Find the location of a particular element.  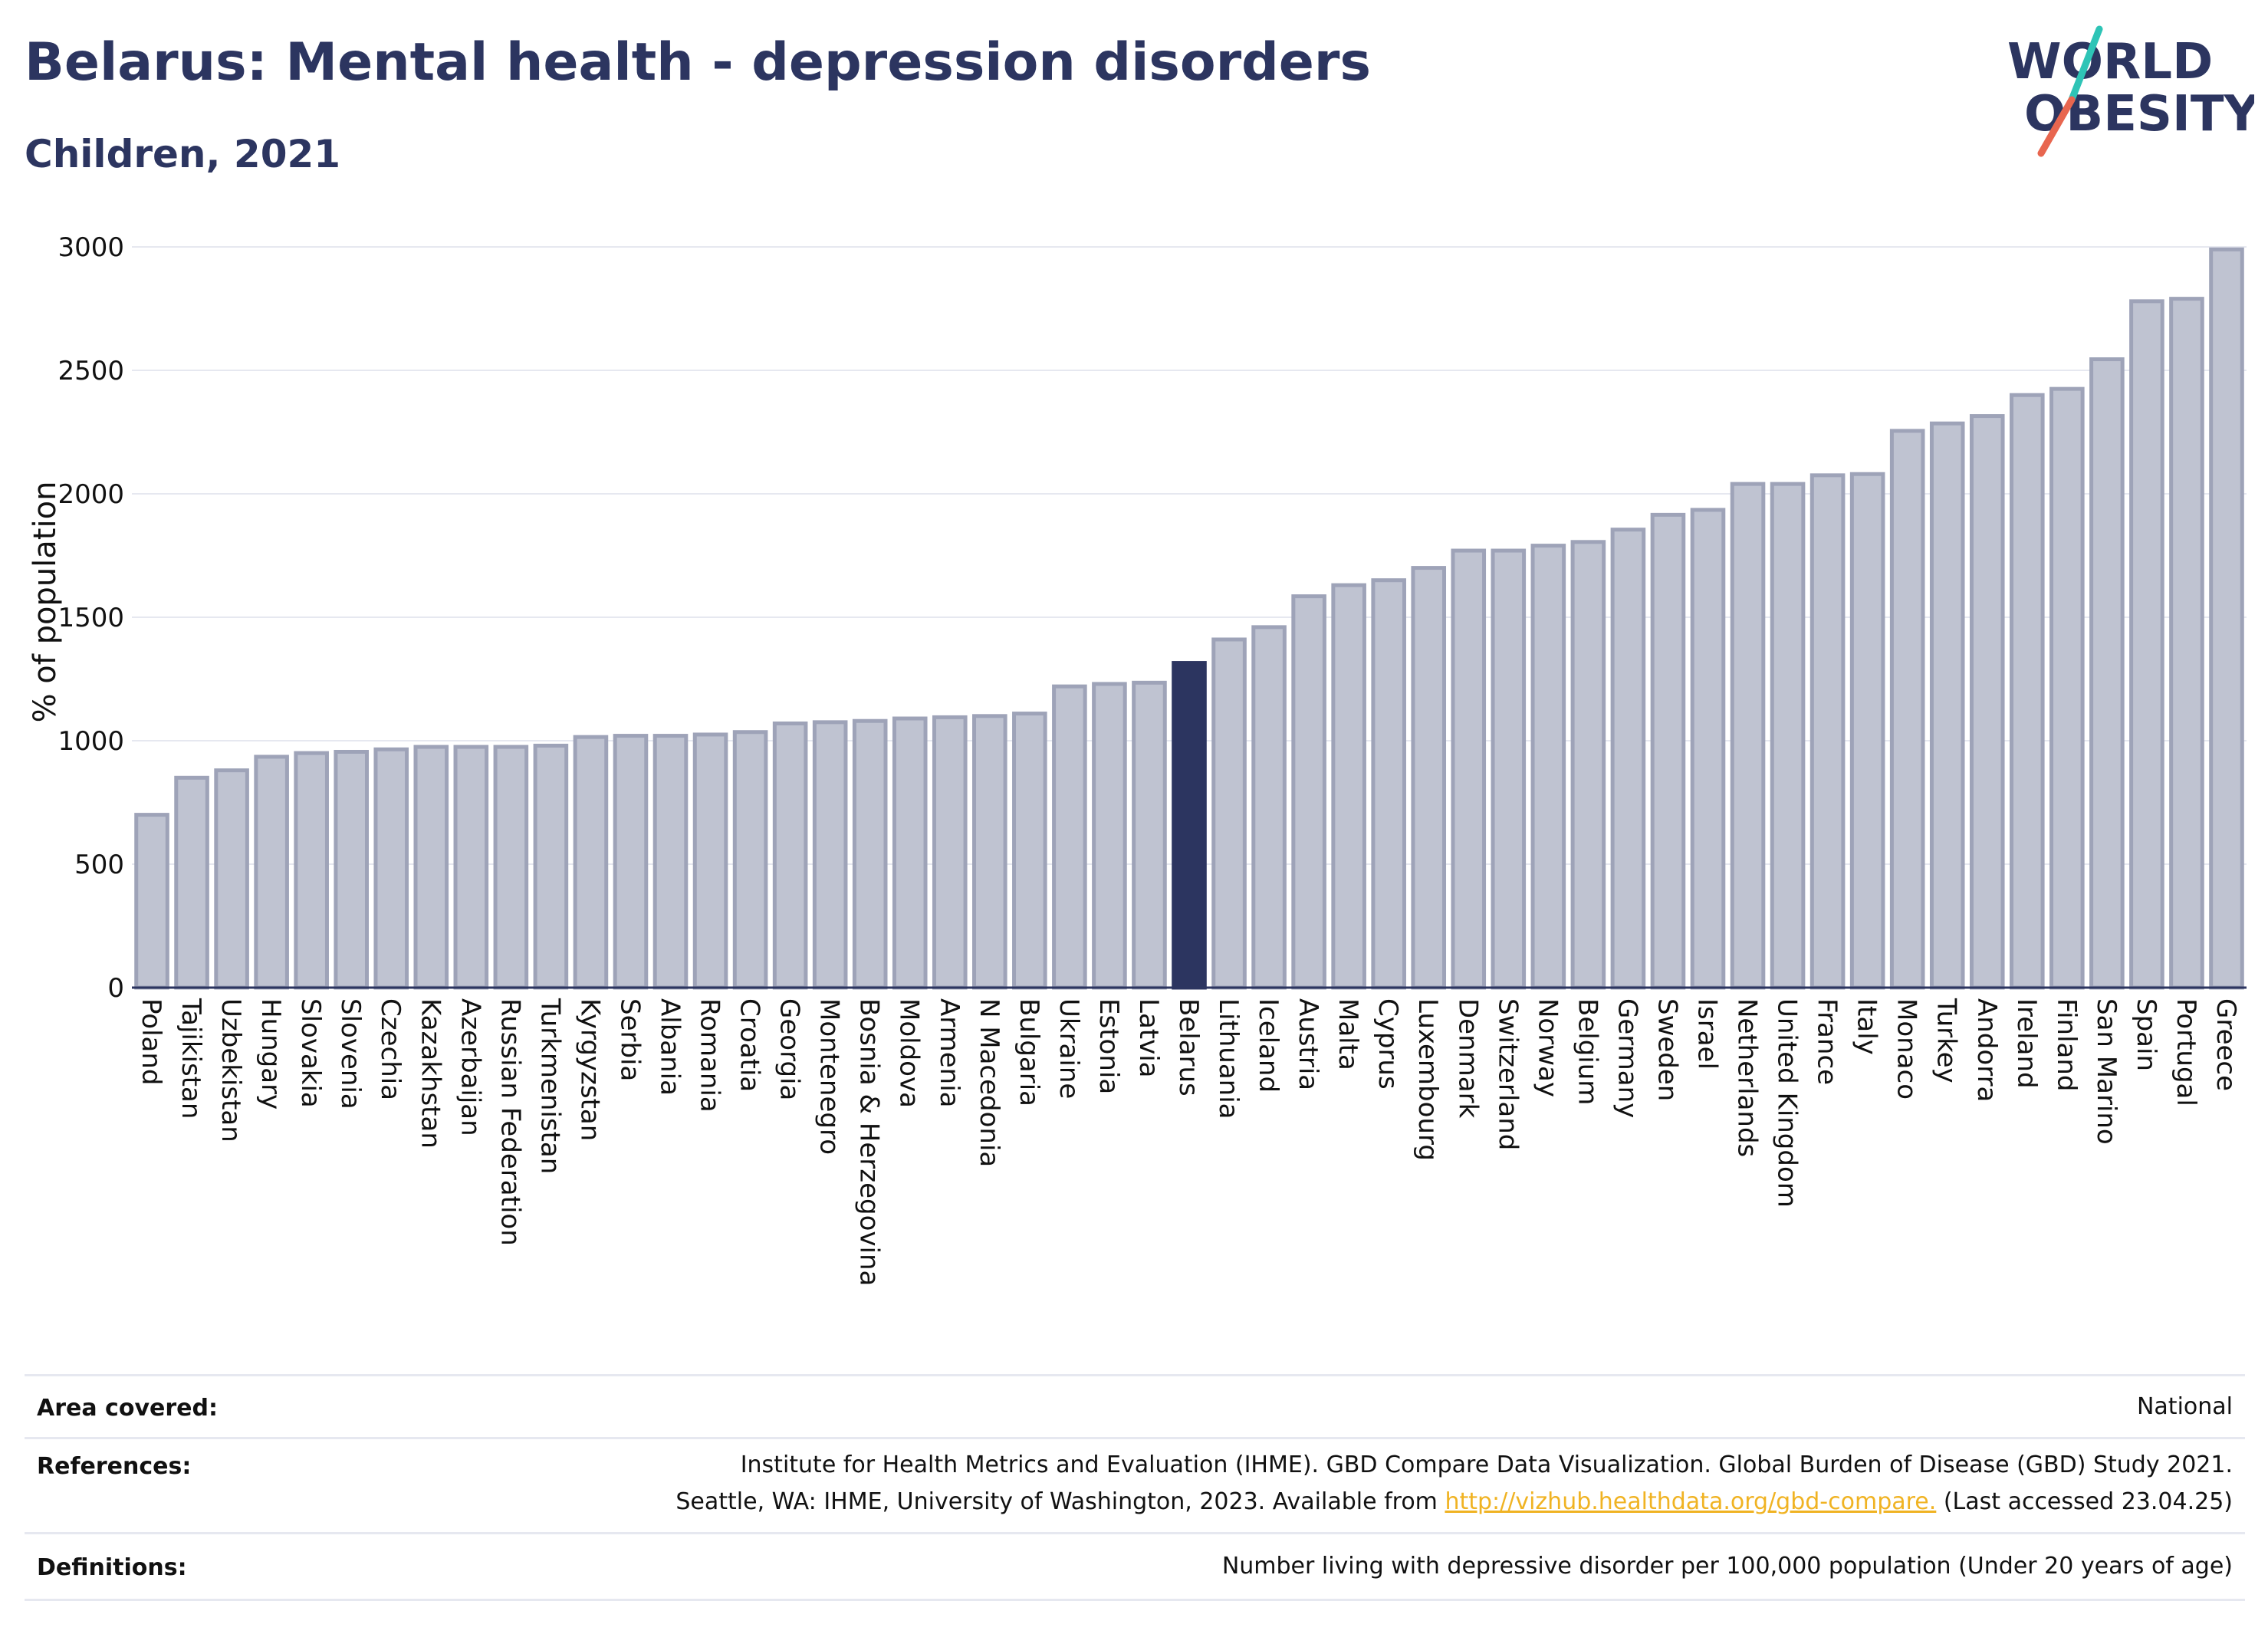

x-category-label: Estonia is located at coordinates (1108, 1046).